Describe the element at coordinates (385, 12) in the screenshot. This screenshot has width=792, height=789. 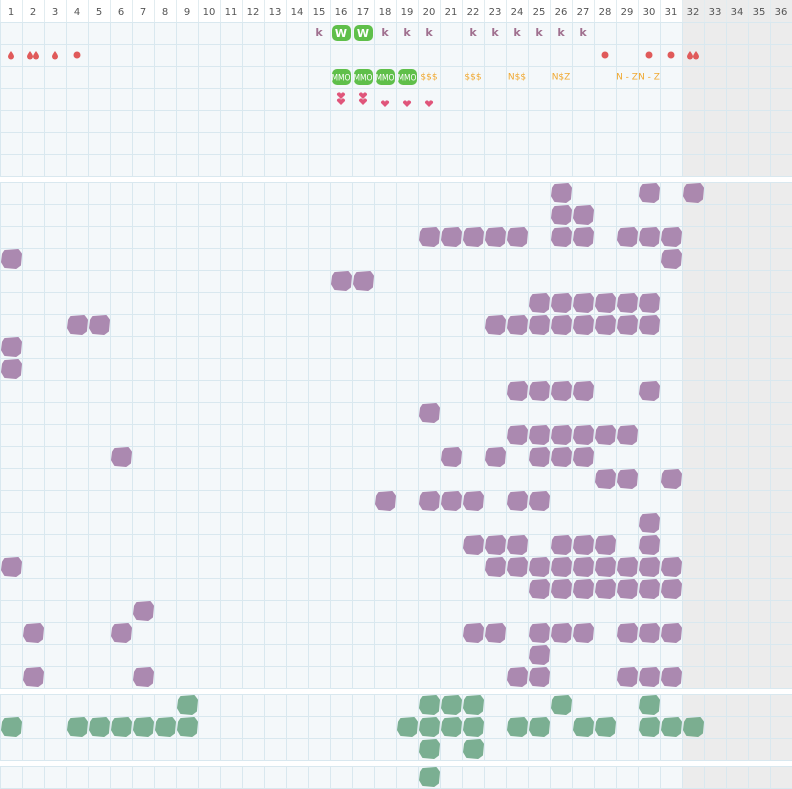
I see `column-number: 18` at that location.